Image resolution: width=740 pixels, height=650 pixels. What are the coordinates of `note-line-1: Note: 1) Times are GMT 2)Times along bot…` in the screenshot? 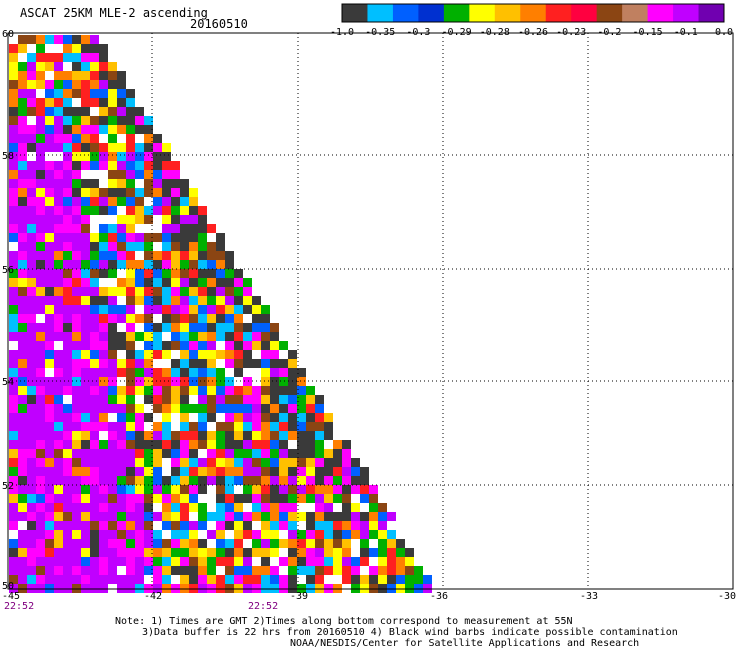 It's located at (344, 621).